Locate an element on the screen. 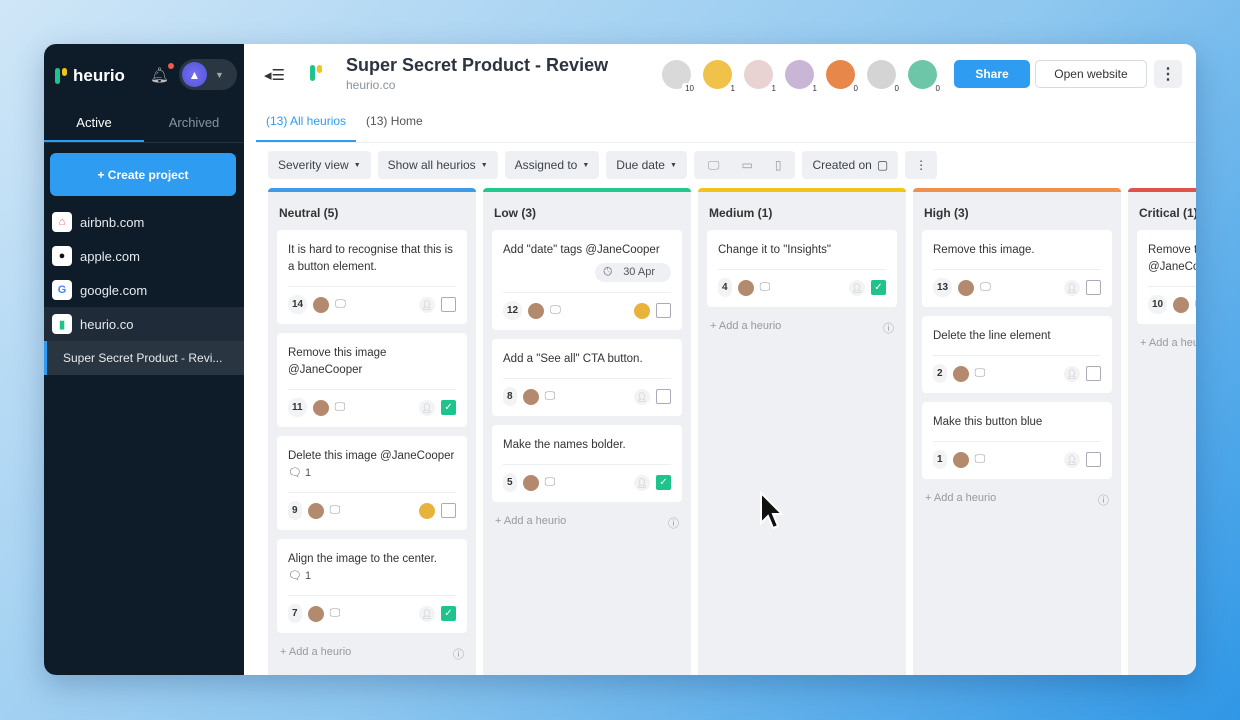 The height and width of the screenshot is (720, 1240). create-project-button: + Create project is located at coordinates (143, 174).